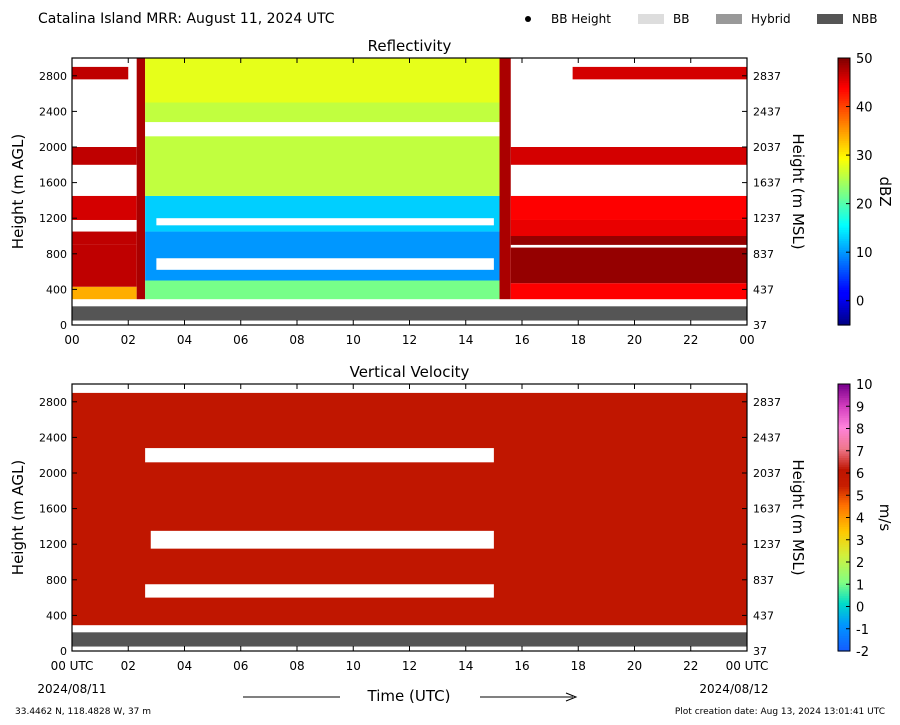 Image resolution: width=900 pixels, height=725 pixels. I want to click on x-tick-label: 22, so click(690, 340).